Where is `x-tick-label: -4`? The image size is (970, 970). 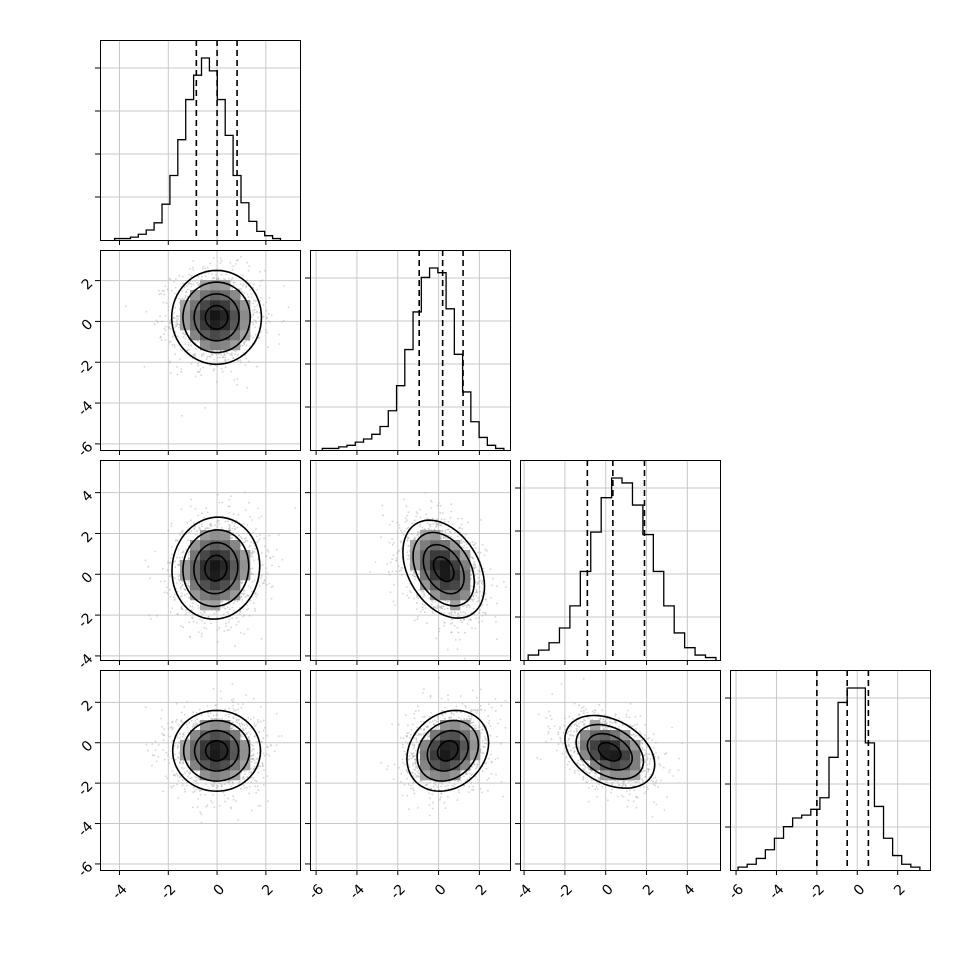
x-tick-label: -4 is located at coordinates (776, 891).